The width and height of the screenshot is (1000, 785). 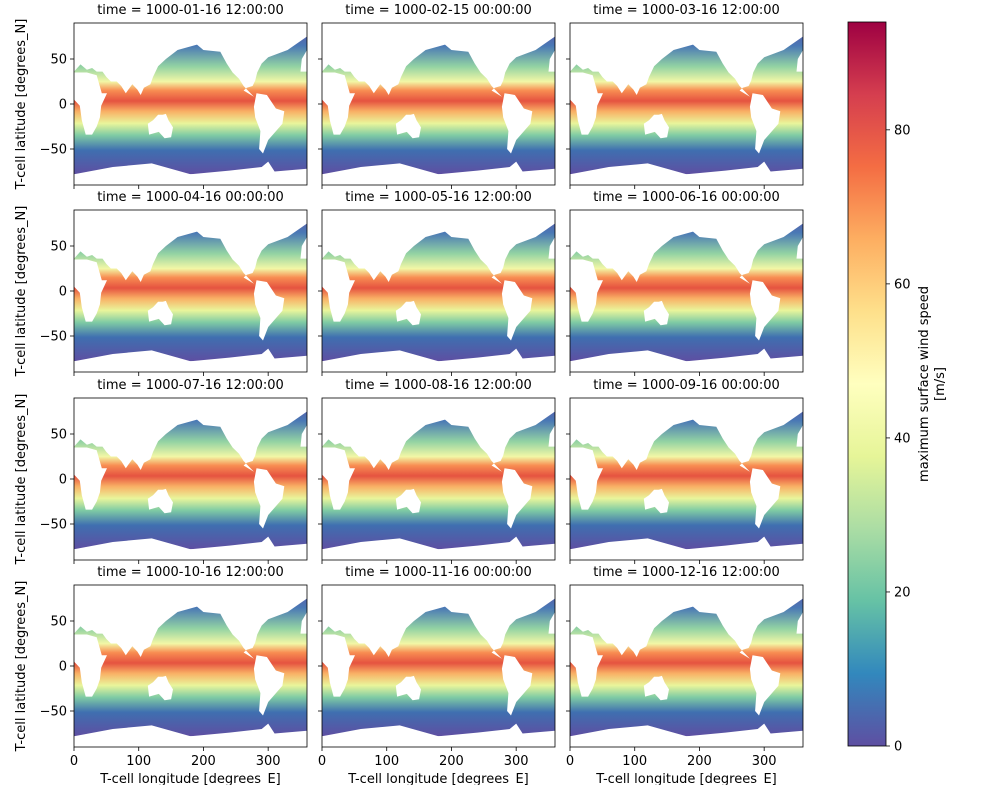 What do you see at coordinates (867, 384) in the screenshot?
I see `colorbar-frame` at bounding box center [867, 384].